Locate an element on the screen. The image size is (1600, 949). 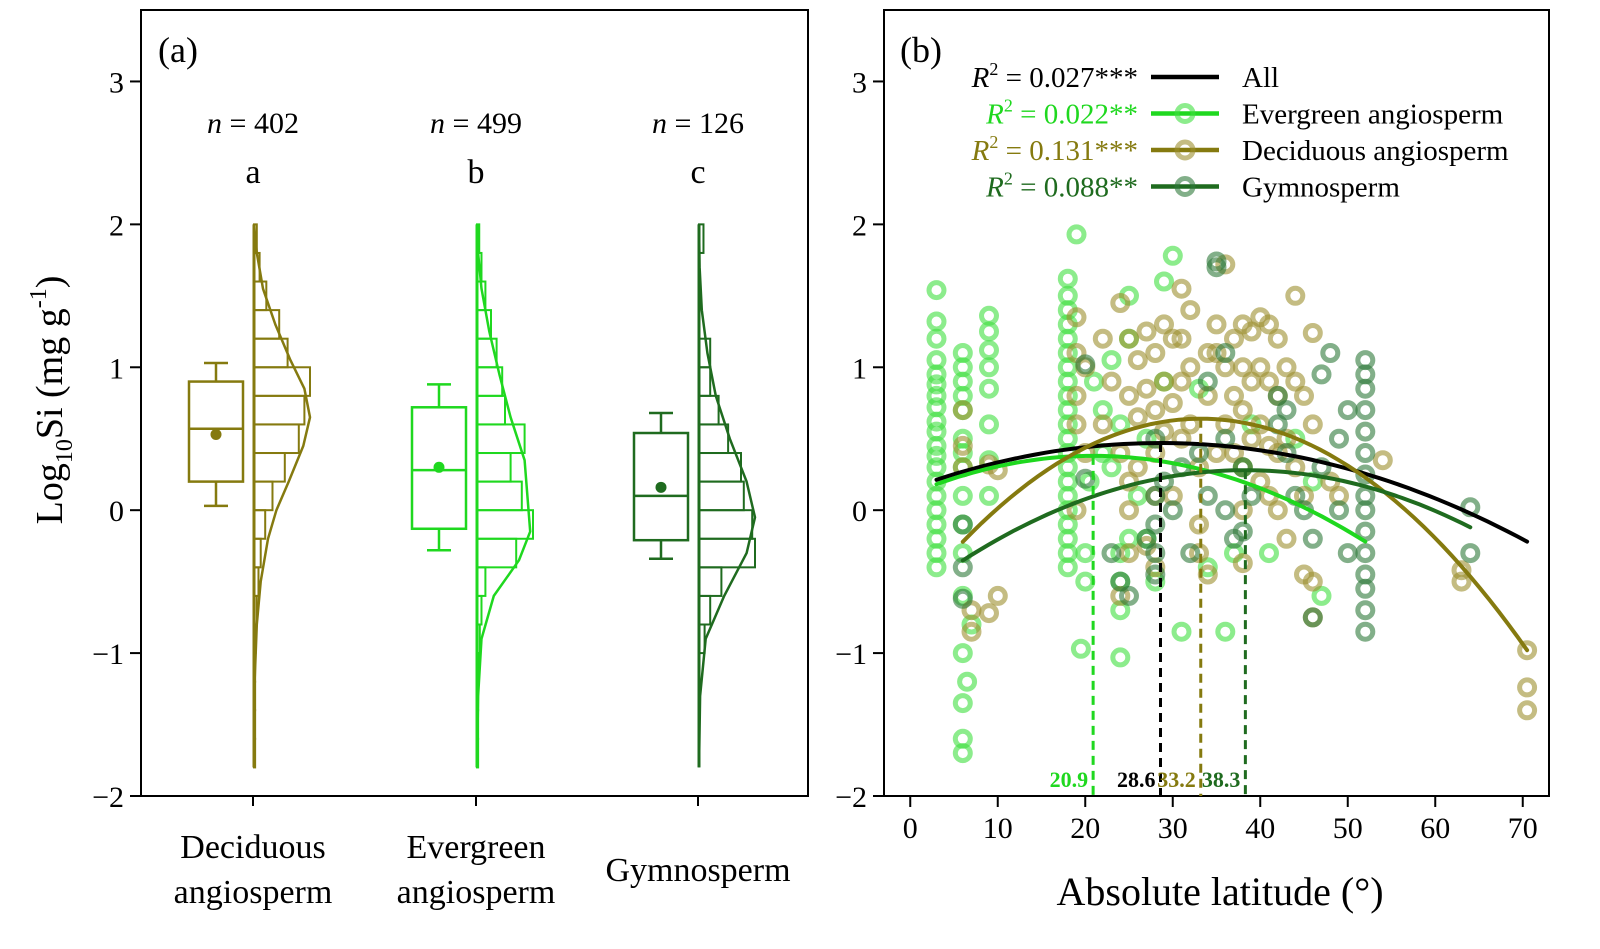
panel-a-label: (a) is located at coordinates (178, 50).